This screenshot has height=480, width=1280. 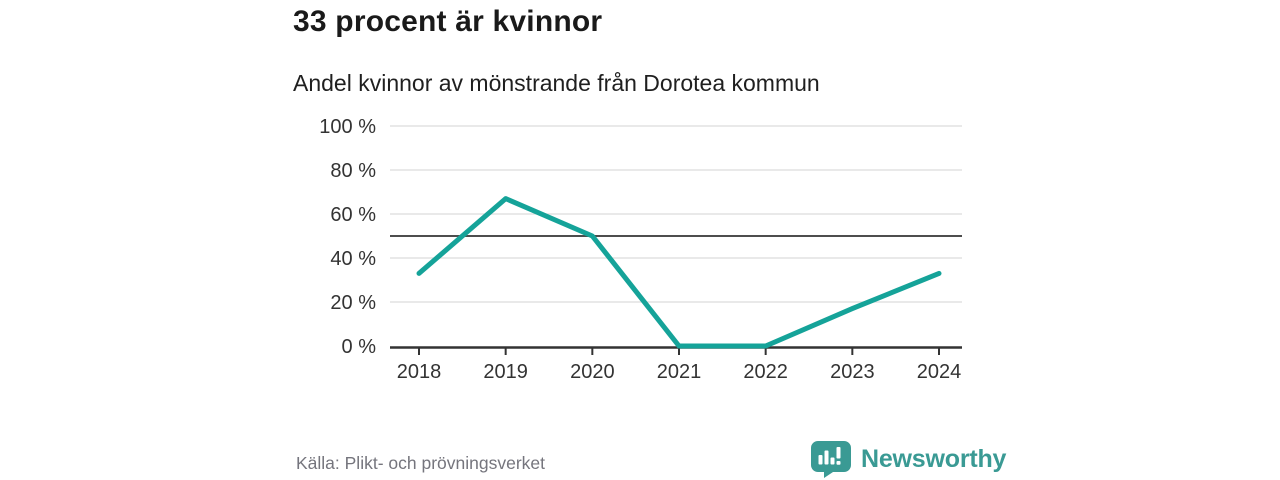 I want to click on svg-text: 2021, so click(x=679, y=372).